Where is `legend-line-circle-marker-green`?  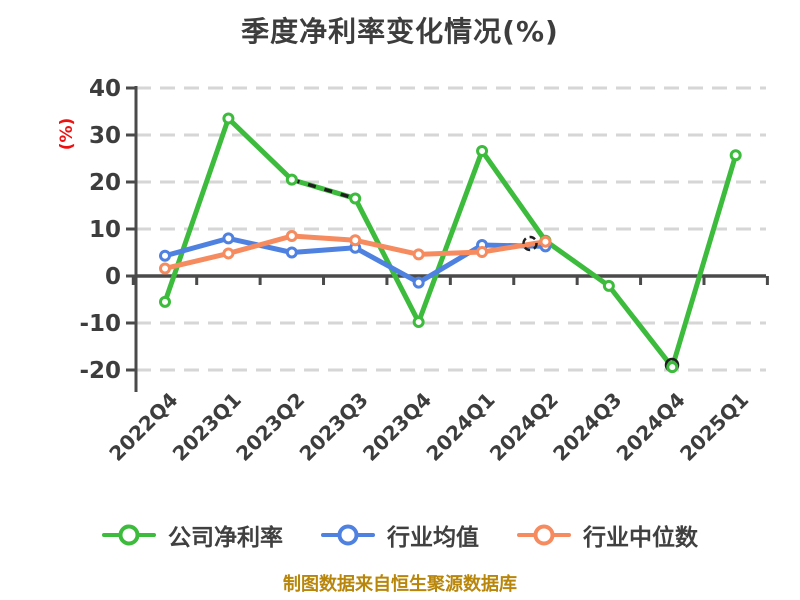 legend-line-circle-marker-green is located at coordinates (129, 535).